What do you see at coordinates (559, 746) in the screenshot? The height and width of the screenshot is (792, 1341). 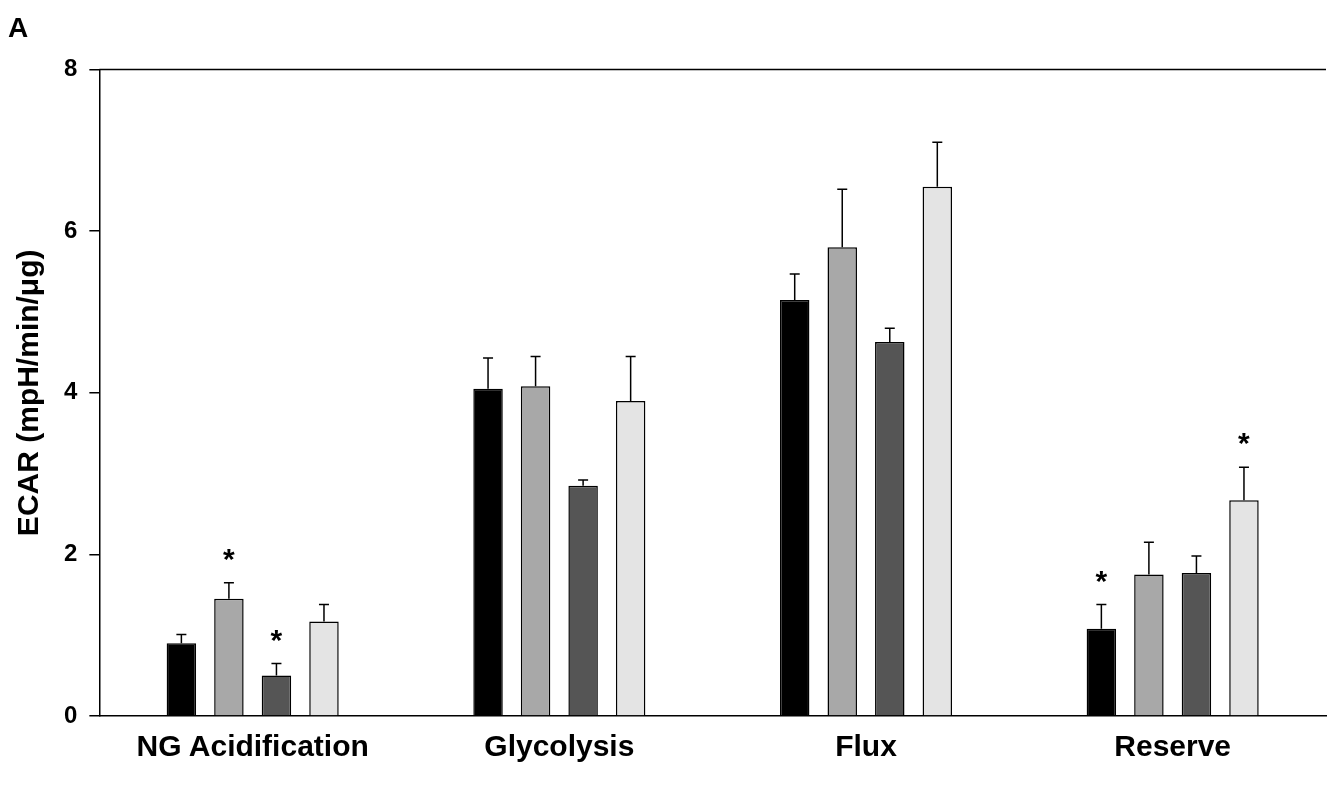 I see `x-tick-label: Glycolysis` at bounding box center [559, 746].